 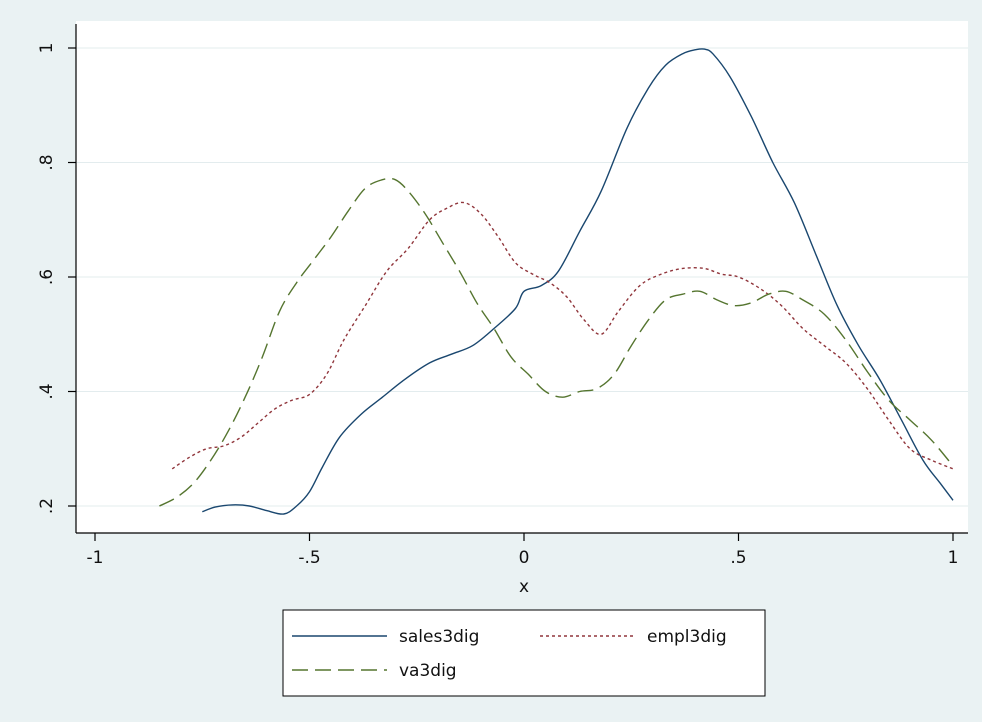 What do you see at coordinates (47, 48) in the screenshot?
I see `y-tick-label-4: 1` at bounding box center [47, 48].